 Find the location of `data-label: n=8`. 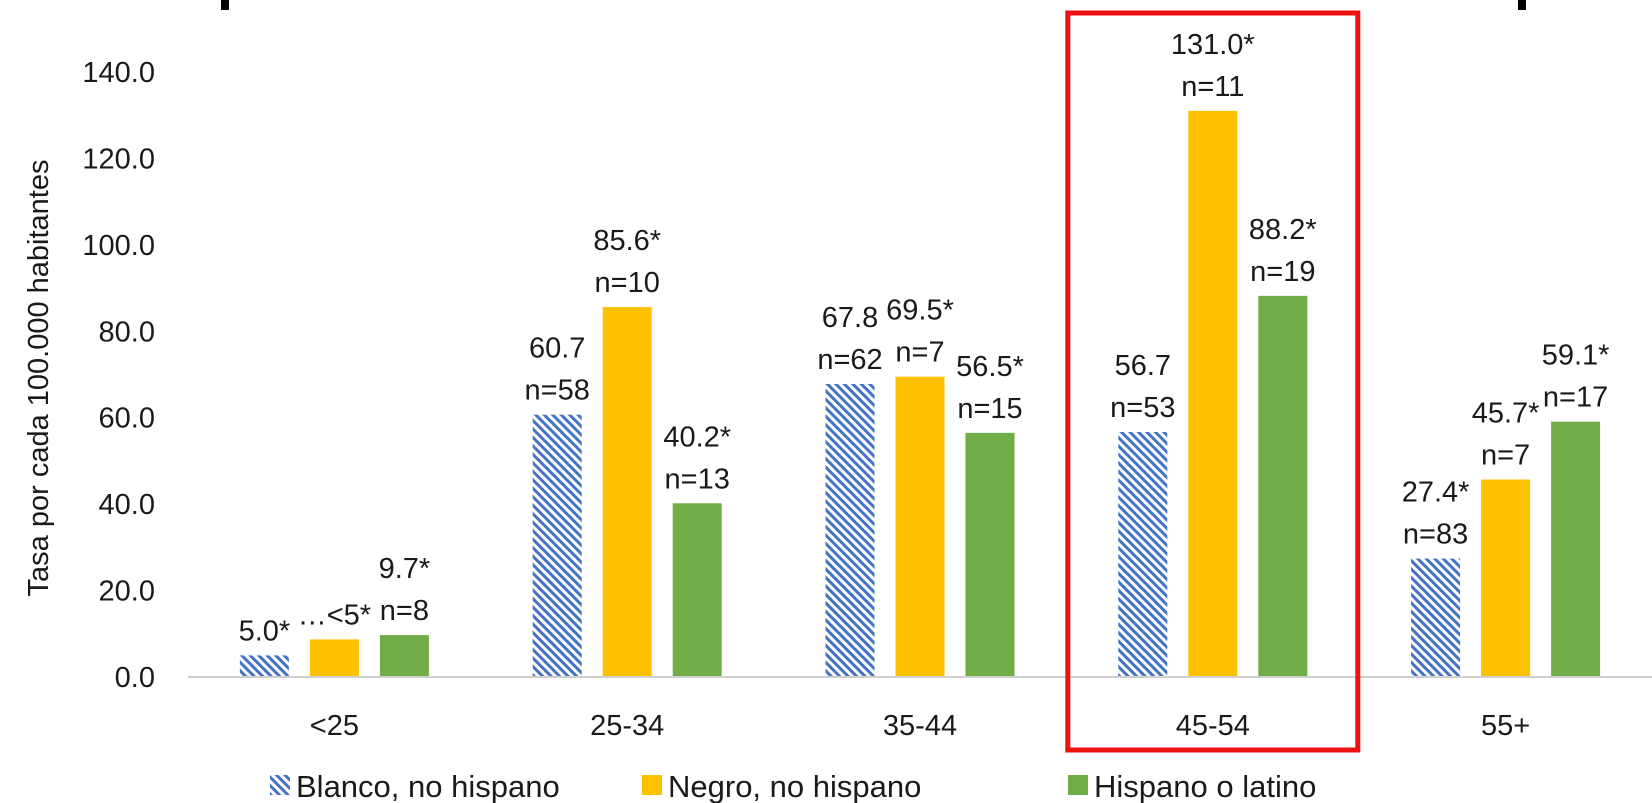

data-label: n=8 is located at coordinates (404, 611).